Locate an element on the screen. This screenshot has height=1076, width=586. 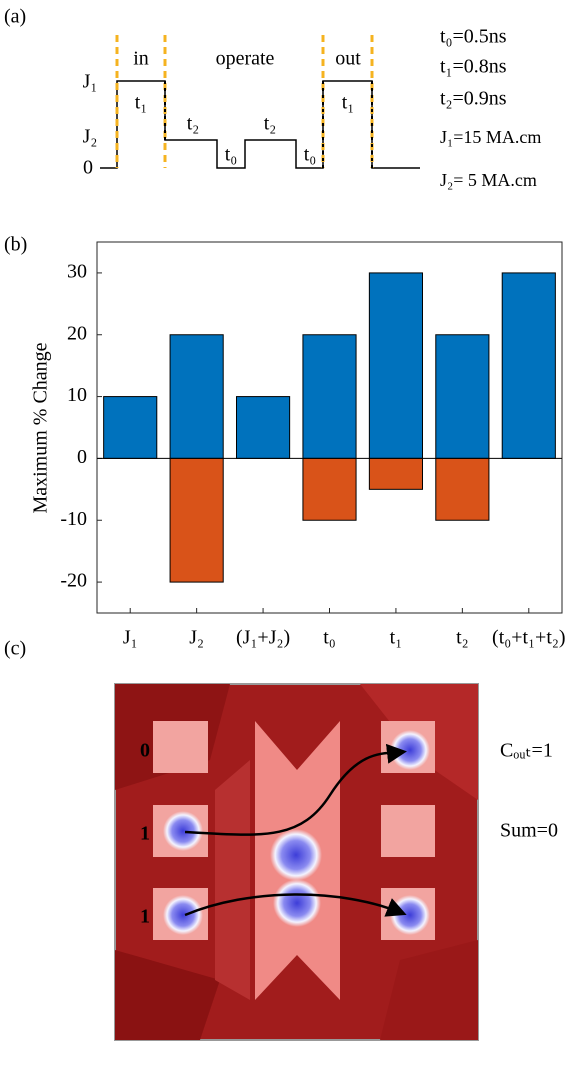
y-tick-label: 20 is located at coordinates (77, 333).